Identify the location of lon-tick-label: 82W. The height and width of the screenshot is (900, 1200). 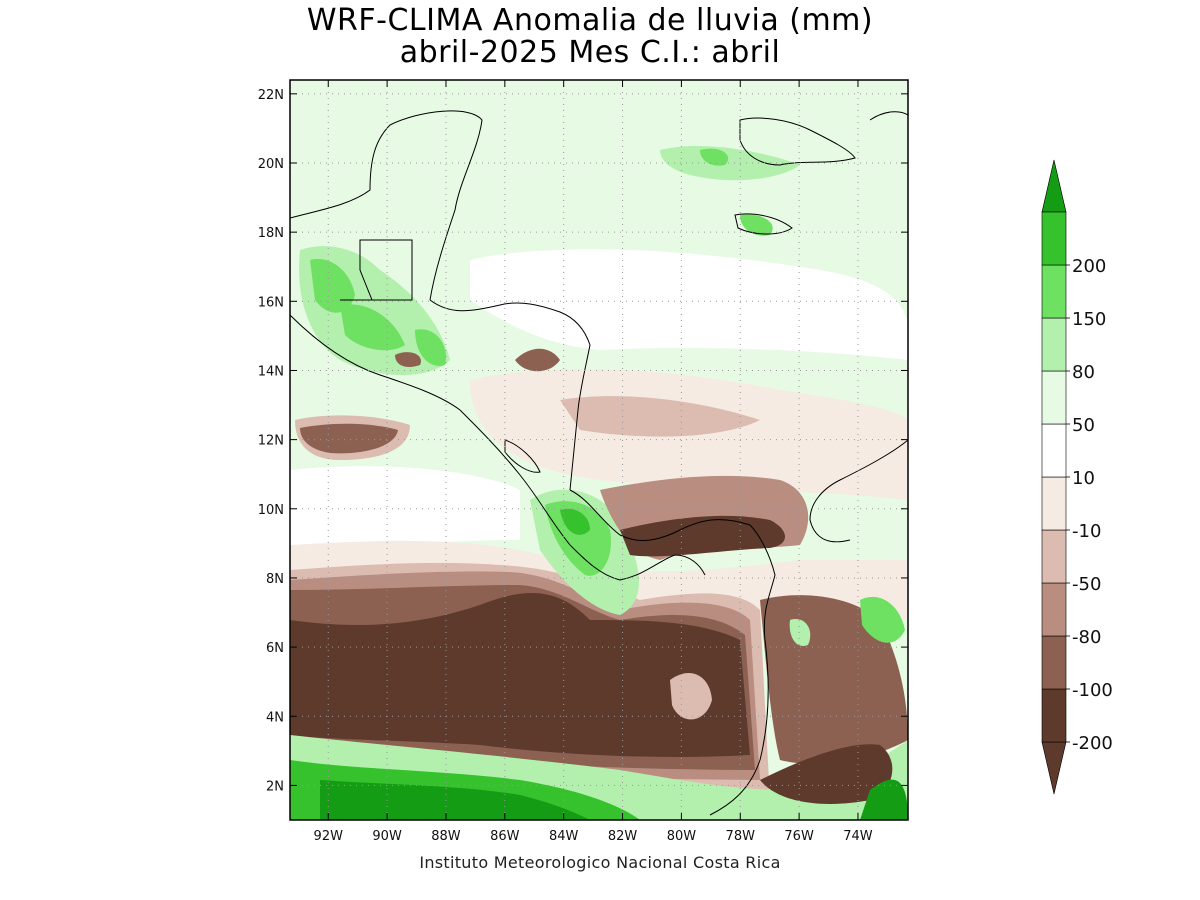
(623, 836).